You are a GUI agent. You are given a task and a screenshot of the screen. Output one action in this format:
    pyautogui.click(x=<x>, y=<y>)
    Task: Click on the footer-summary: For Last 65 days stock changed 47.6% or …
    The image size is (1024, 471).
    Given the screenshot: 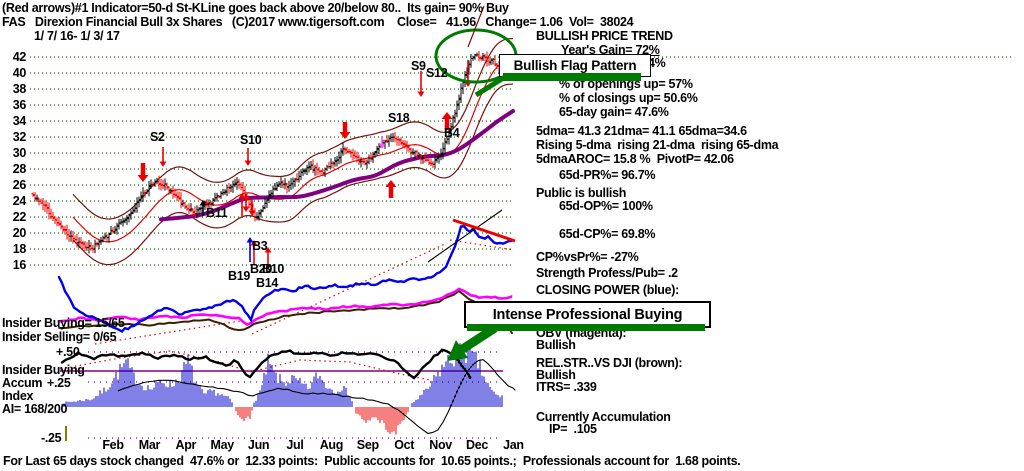 What is the action you would take?
    pyautogui.click(x=372, y=461)
    